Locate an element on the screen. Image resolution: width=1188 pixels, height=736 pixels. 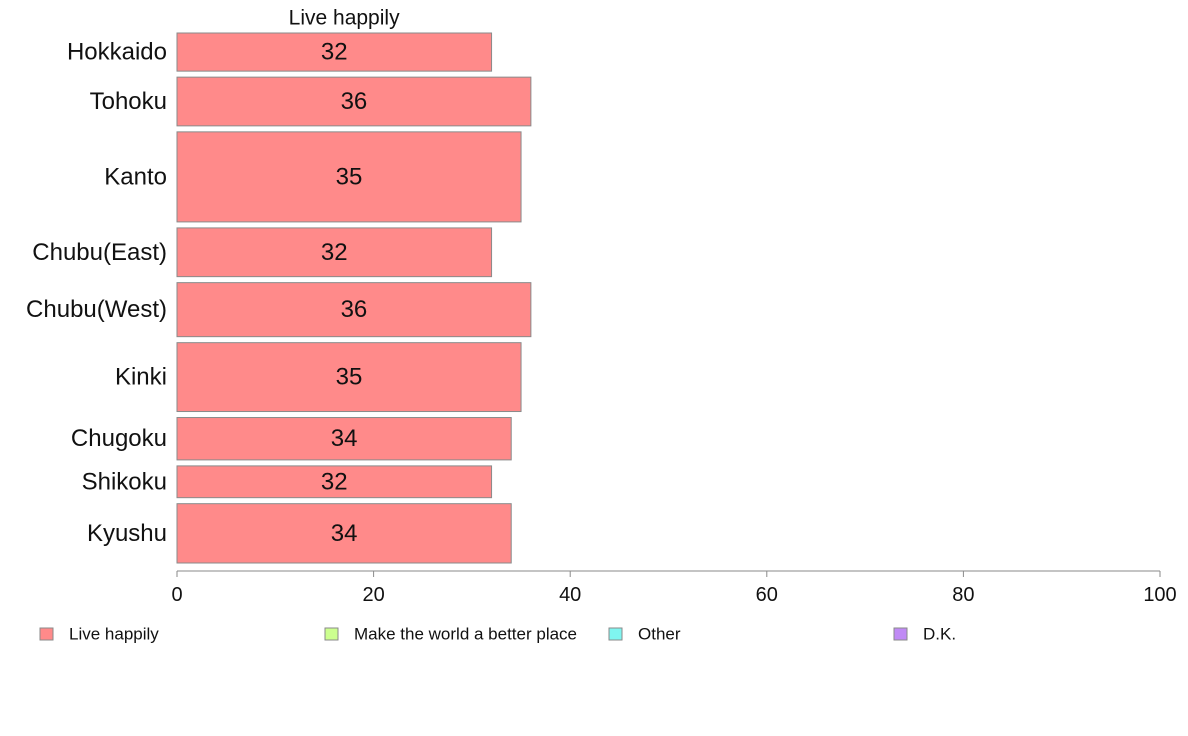
legend-label: Other is located at coordinates (659, 634).